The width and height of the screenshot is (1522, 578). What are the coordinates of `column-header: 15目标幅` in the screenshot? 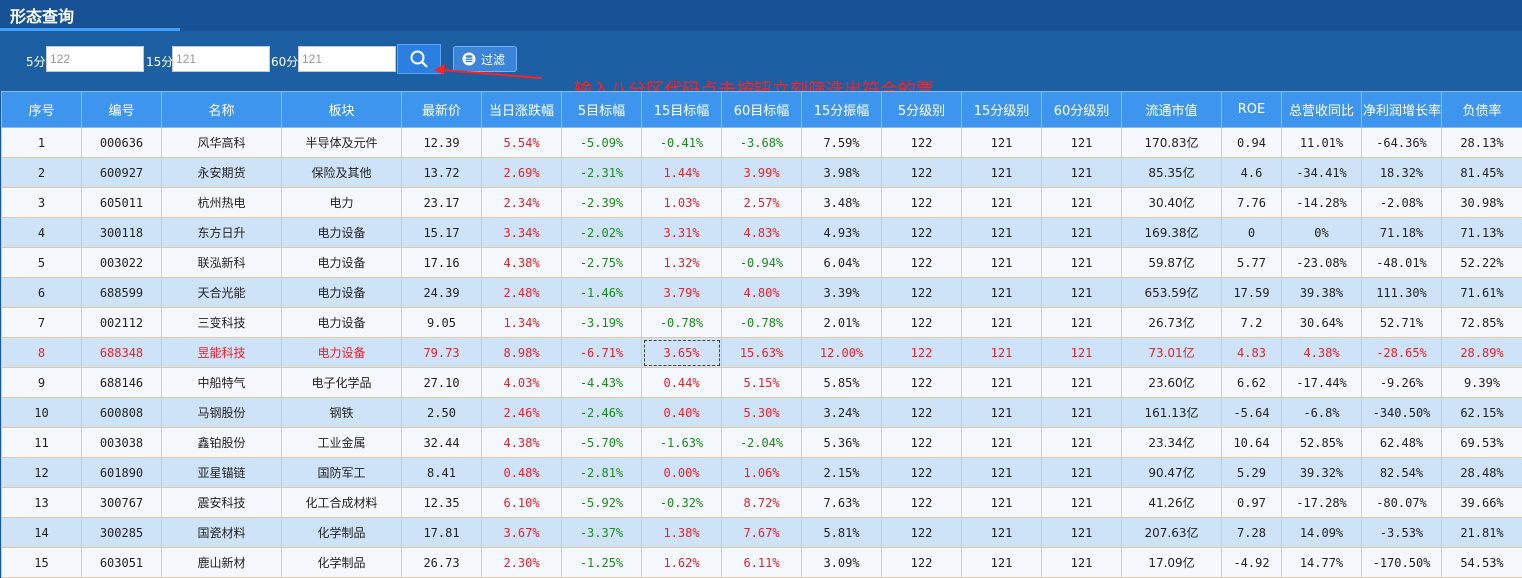 It's located at (682, 110).